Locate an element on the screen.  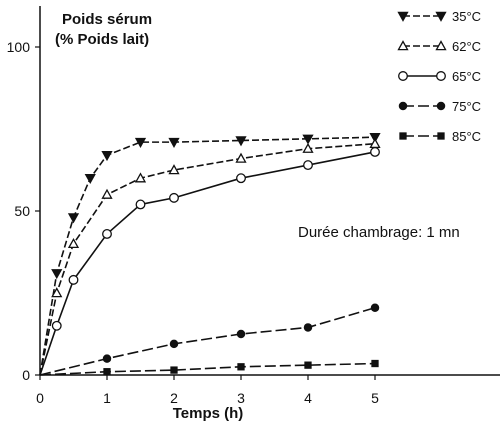
y-tick-label: 100 is located at coordinates (19, 47).